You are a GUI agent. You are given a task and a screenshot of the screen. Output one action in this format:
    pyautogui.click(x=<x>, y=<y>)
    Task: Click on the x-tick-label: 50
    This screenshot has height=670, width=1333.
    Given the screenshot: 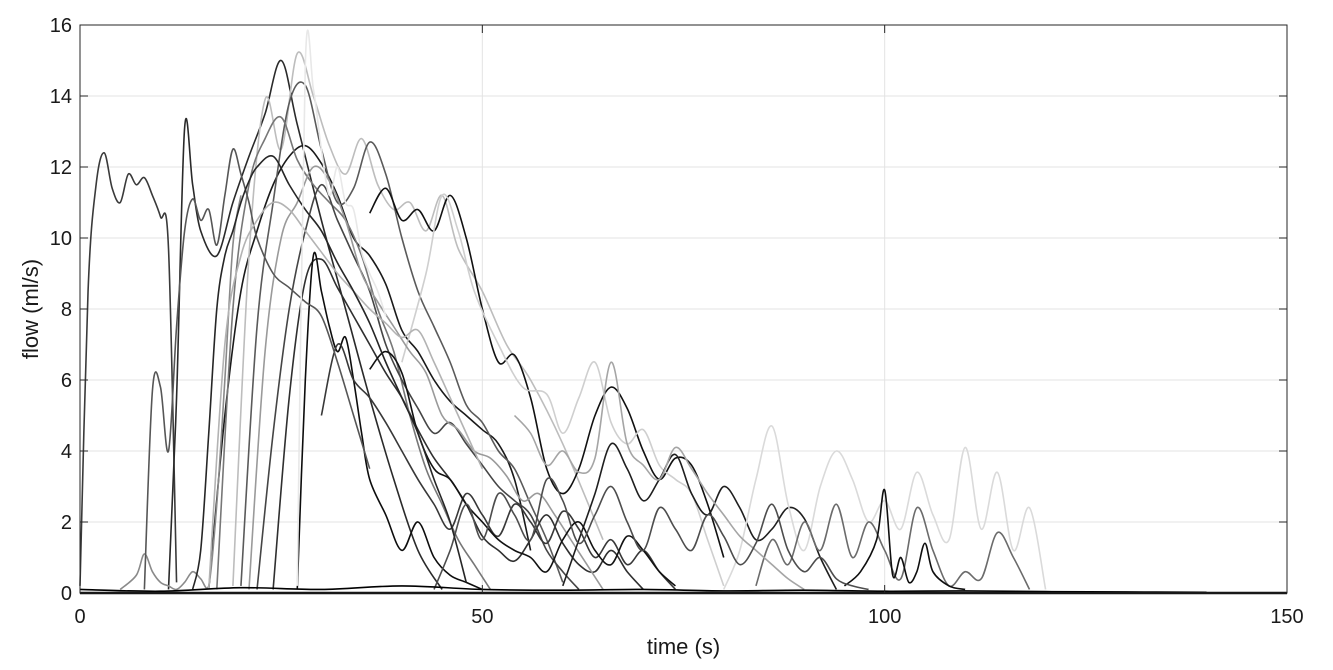 What is the action you would take?
    pyautogui.click(x=482, y=617)
    